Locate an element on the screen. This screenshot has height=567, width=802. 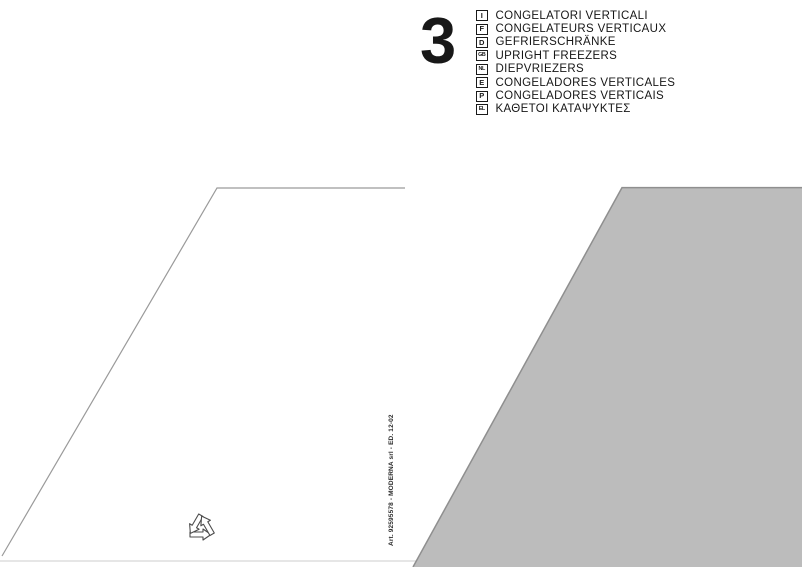
language-code-badge: NL is located at coordinates (482, 69).